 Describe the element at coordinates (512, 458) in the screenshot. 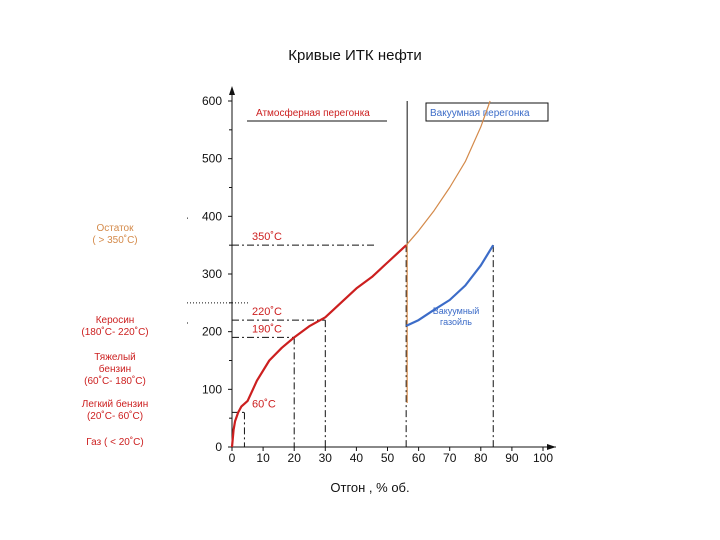

I see `x-tick-label: 90` at that location.